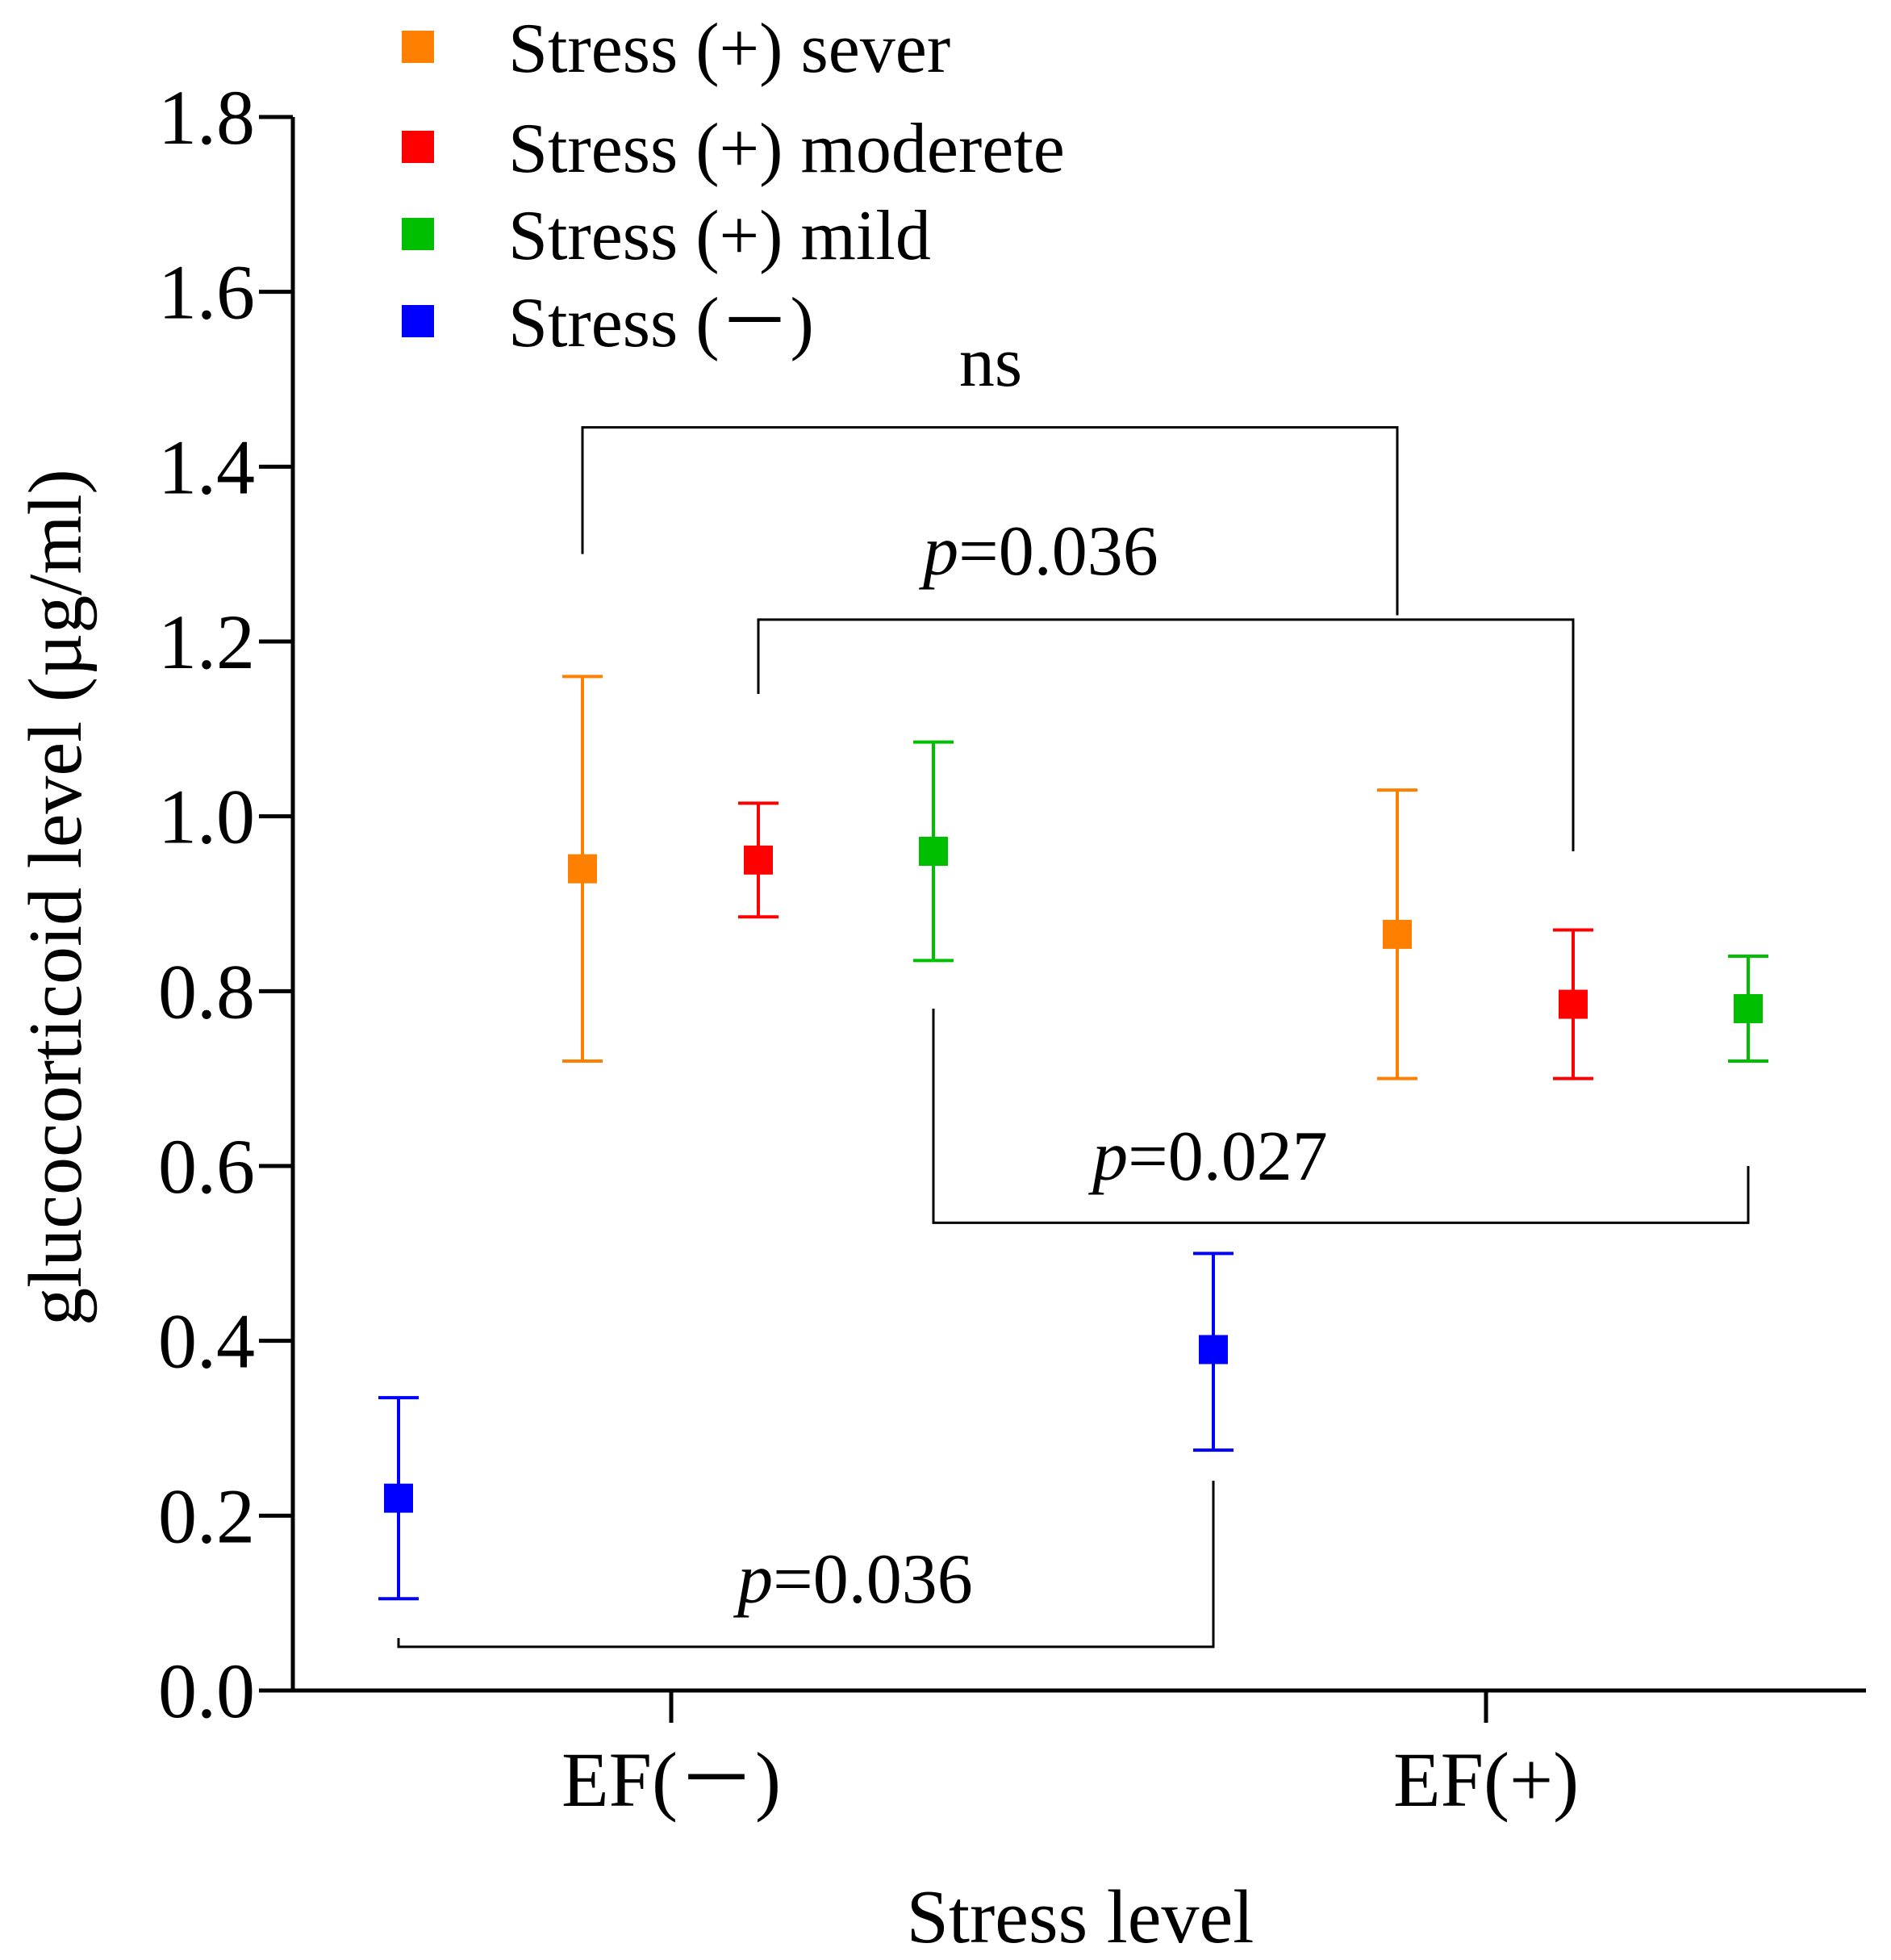 This screenshot has width=1891, height=1960. What do you see at coordinates (206, 1691) in the screenshot?
I see `y-tick-label: 0.0` at bounding box center [206, 1691].